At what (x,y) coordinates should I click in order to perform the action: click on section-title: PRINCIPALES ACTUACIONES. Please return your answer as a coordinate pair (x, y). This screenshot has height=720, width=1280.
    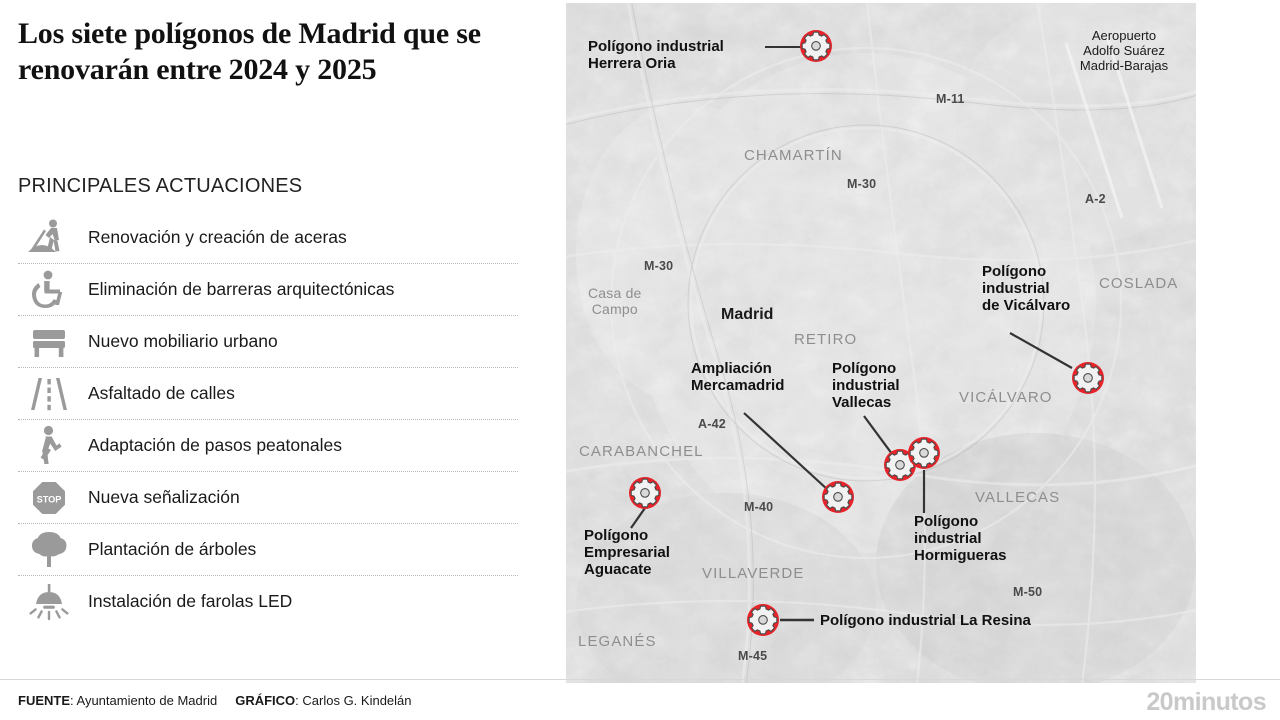
    Looking at the image, I should click on (160, 186).